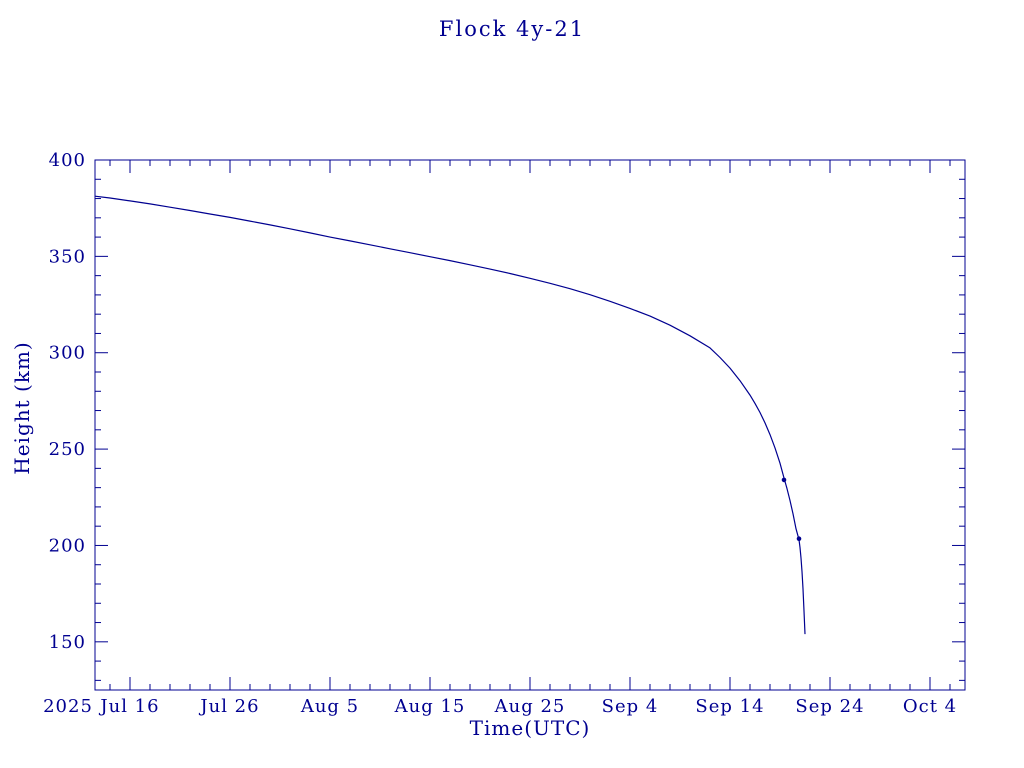  I want to click on y-tick-label: 200, so click(67, 545).